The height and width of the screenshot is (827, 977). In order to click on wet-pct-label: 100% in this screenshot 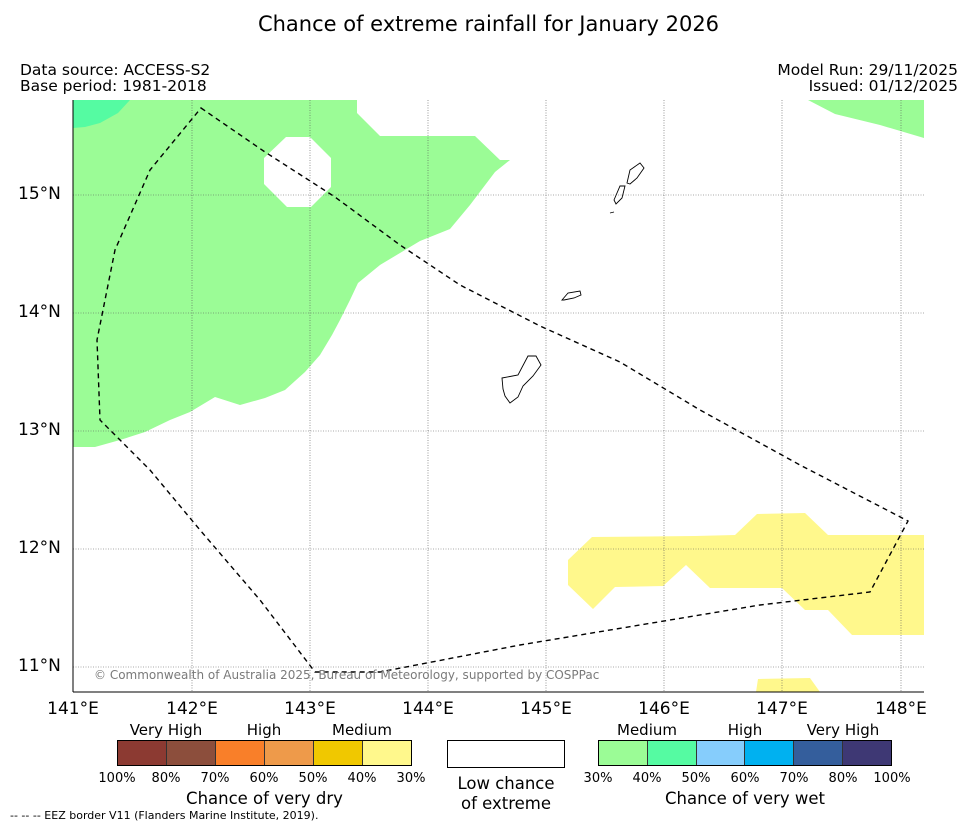, I will do `click(892, 778)`.